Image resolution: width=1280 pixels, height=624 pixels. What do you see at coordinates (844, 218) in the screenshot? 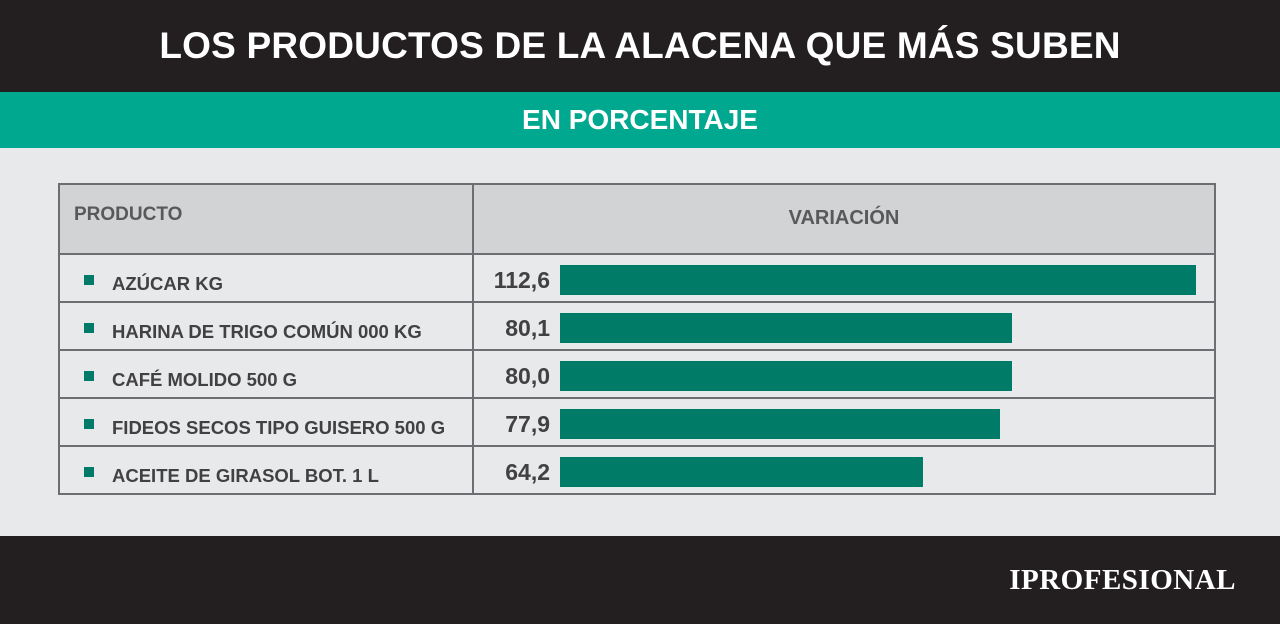
I see `column-header-variation: VARIACIÓN` at bounding box center [844, 218].